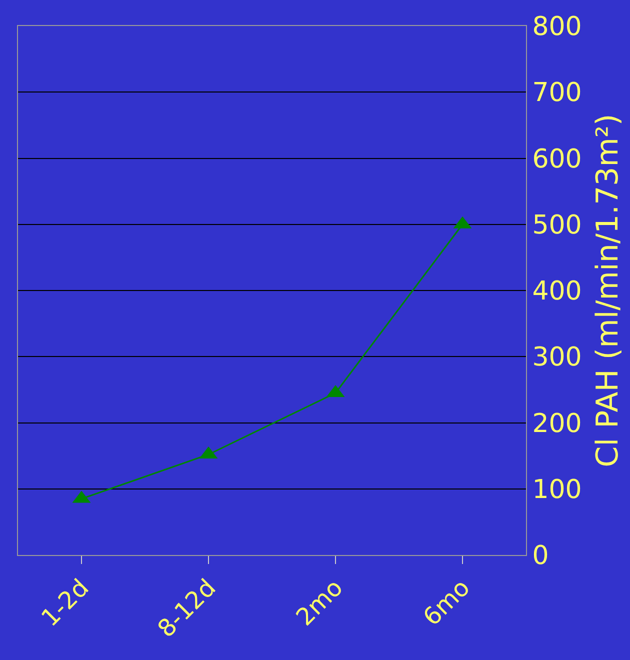 The height and width of the screenshot is (660, 630). I want to click on y-tick-label: 300, so click(557, 357).